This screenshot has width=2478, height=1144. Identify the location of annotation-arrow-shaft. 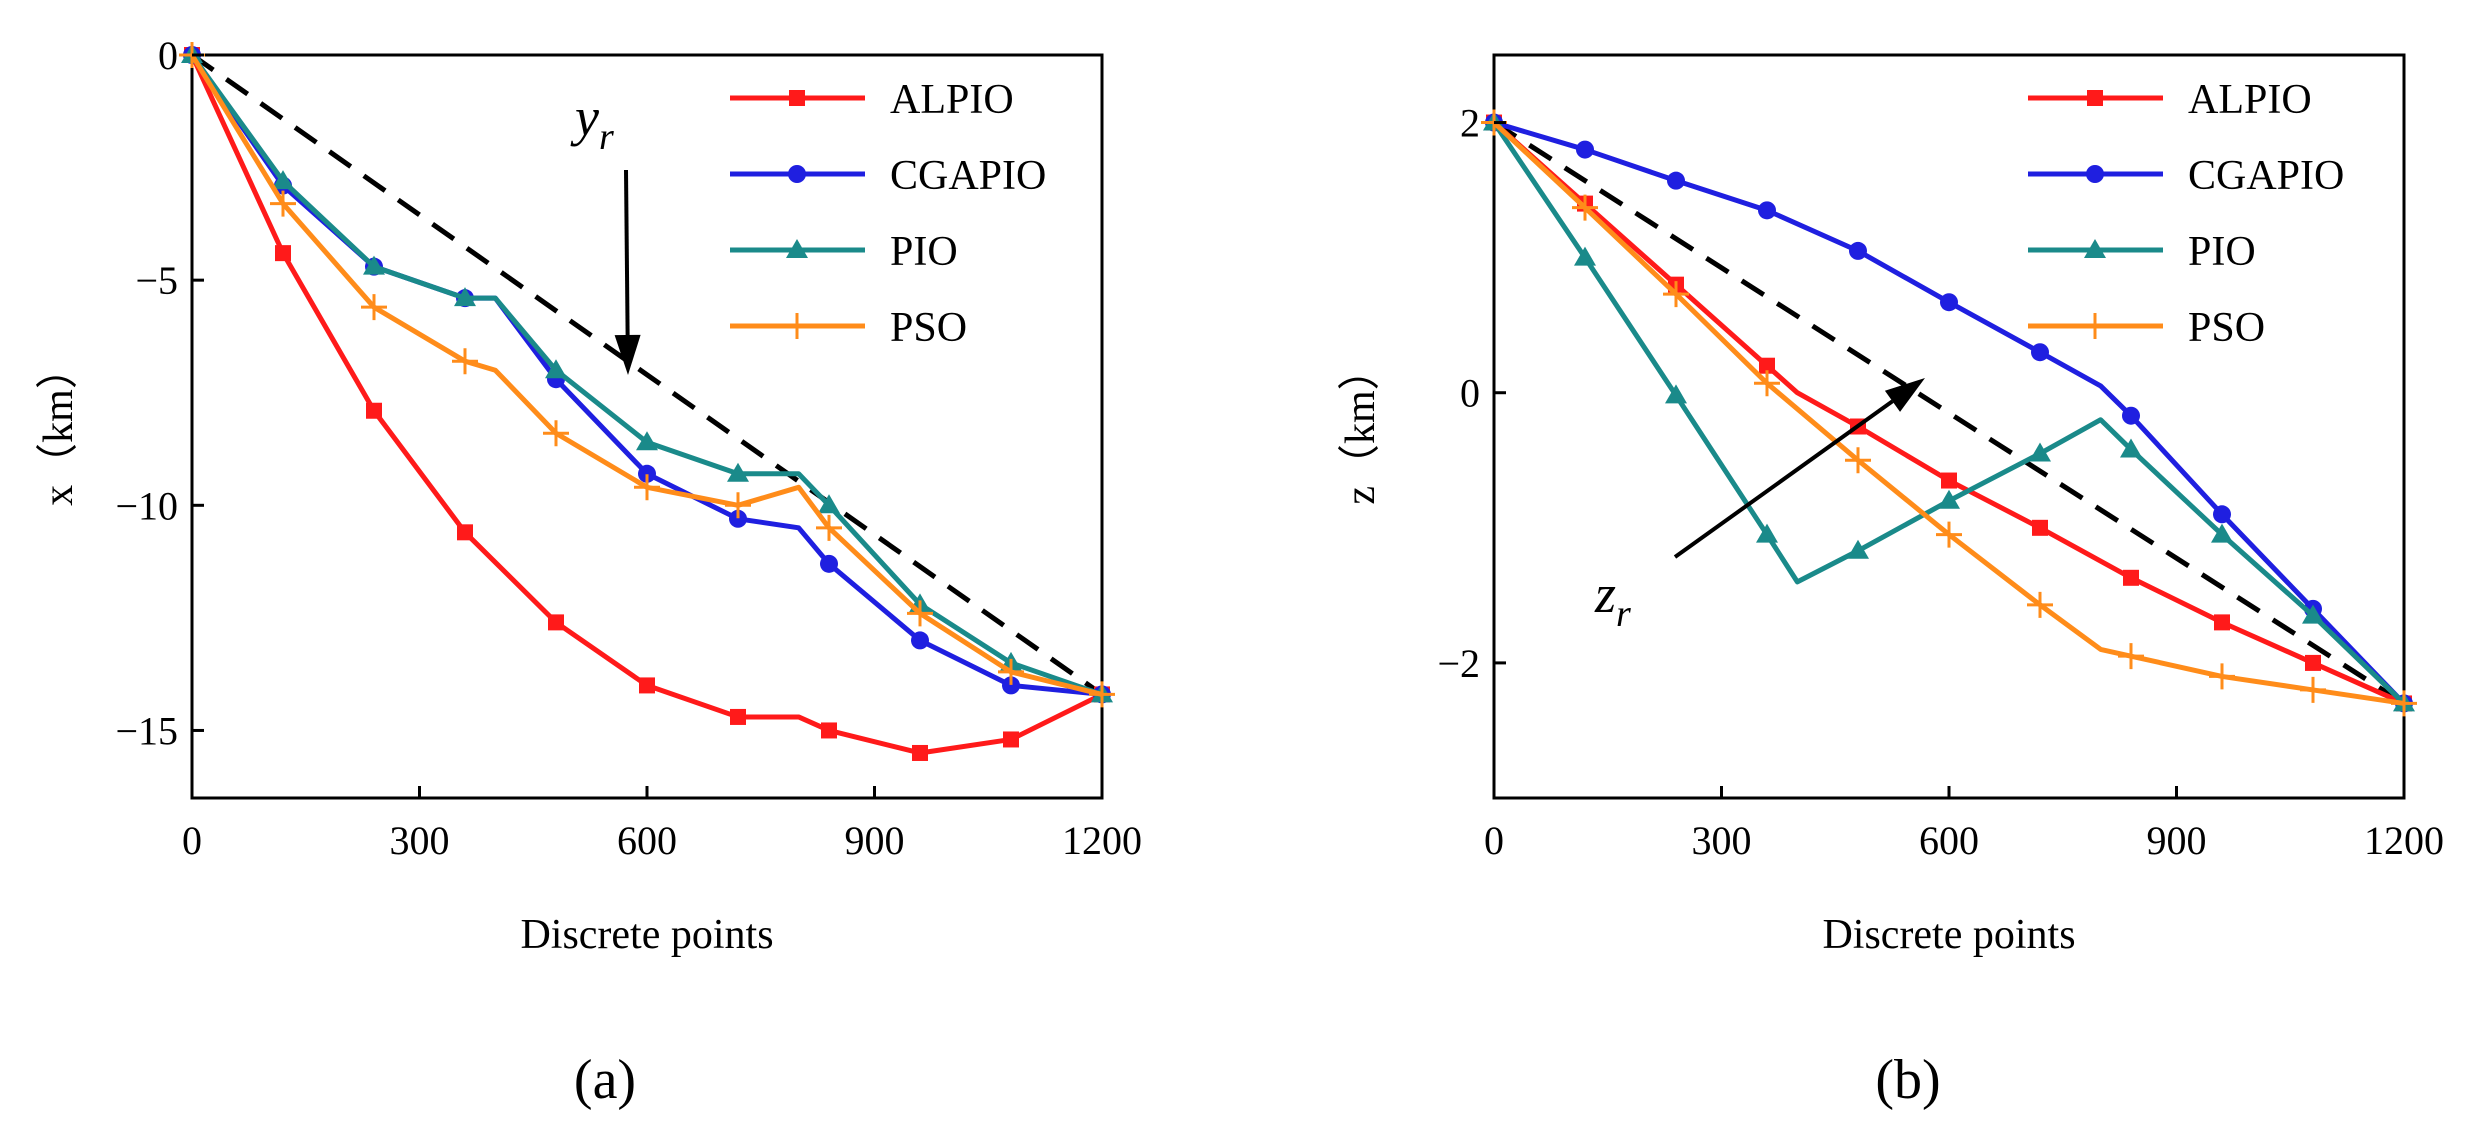
(1783, 479).